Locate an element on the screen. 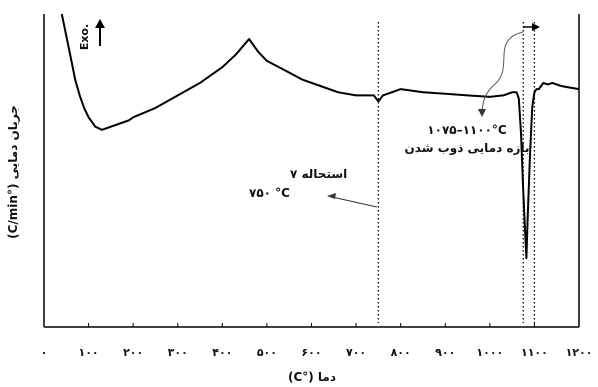 The height and width of the screenshot is (387, 598). annotation-melting-line2: بازه دمایی ذوب شدن is located at coordinates (467, 148).